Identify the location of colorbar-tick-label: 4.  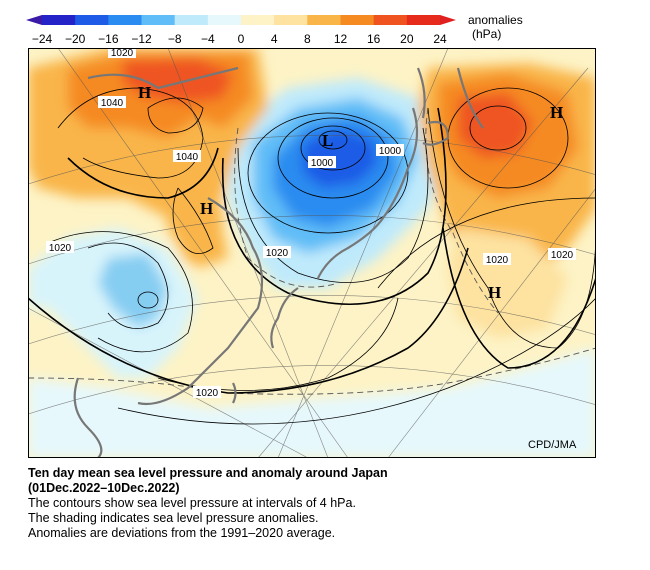
(274, 39).